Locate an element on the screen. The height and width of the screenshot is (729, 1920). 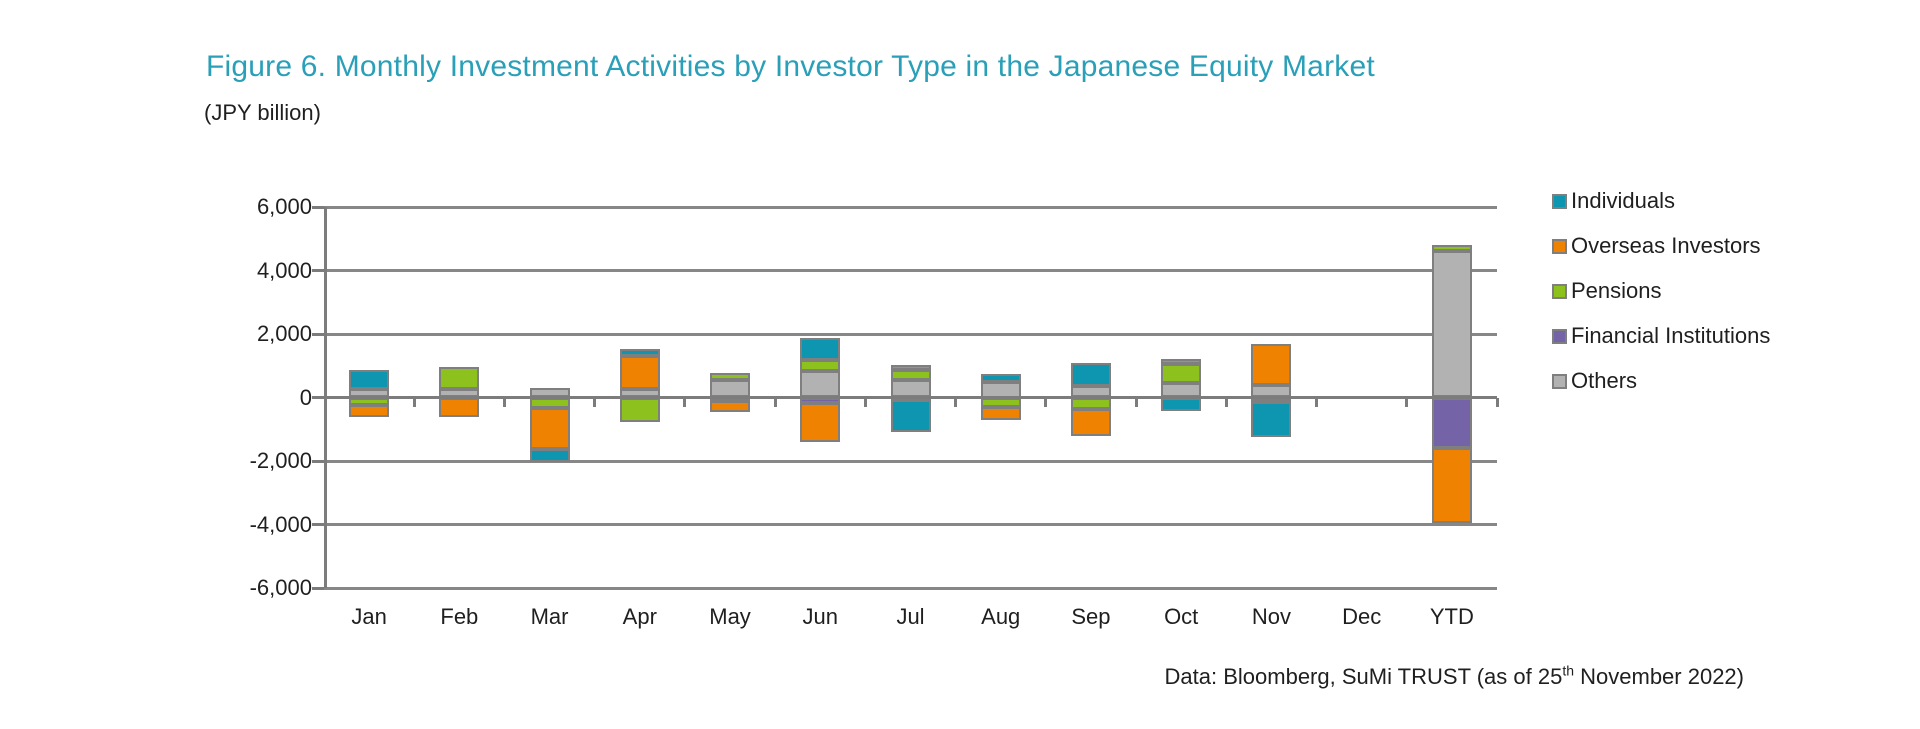
legend-item-pensions: Pensions is located at coordinates (1661, 291).